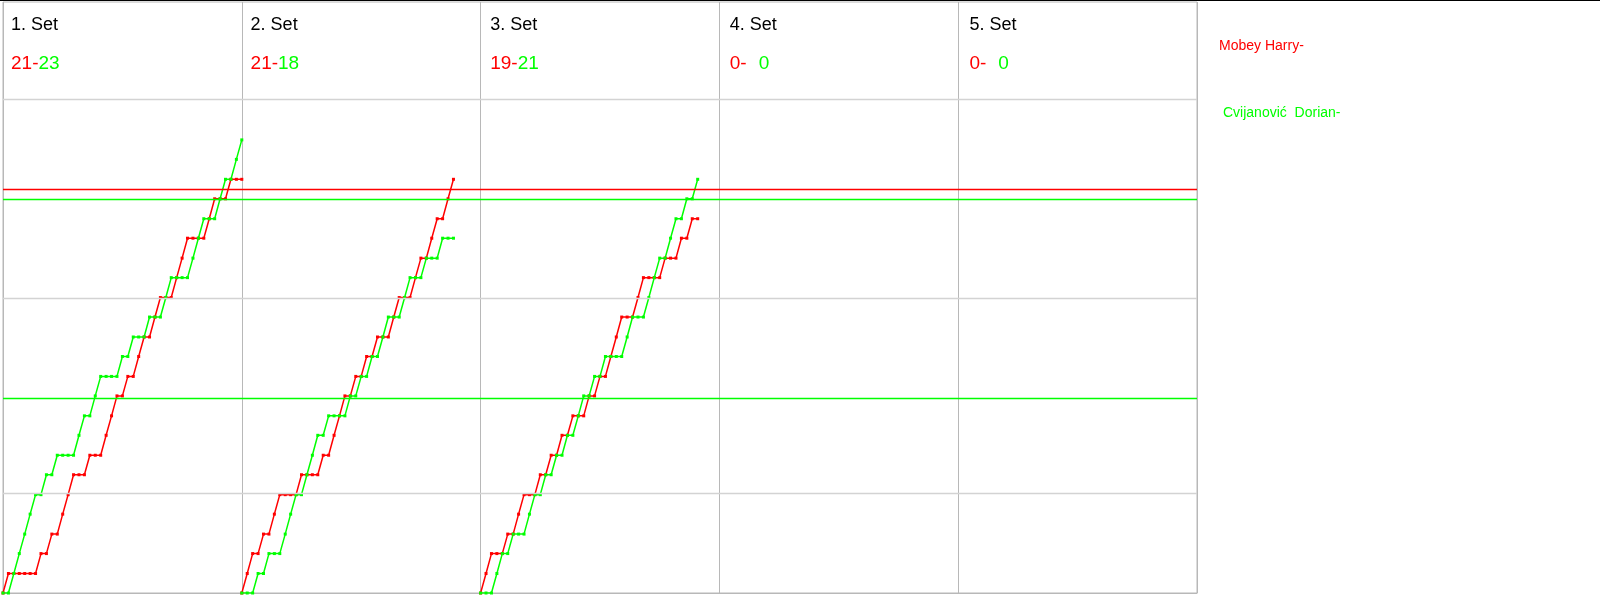 Image resolution: width=1600 pixels, height=600 pixels. What do you see at coordinates (528, 62) in the screenshot?
I see `text: 21` at bounding box center [528, 62].